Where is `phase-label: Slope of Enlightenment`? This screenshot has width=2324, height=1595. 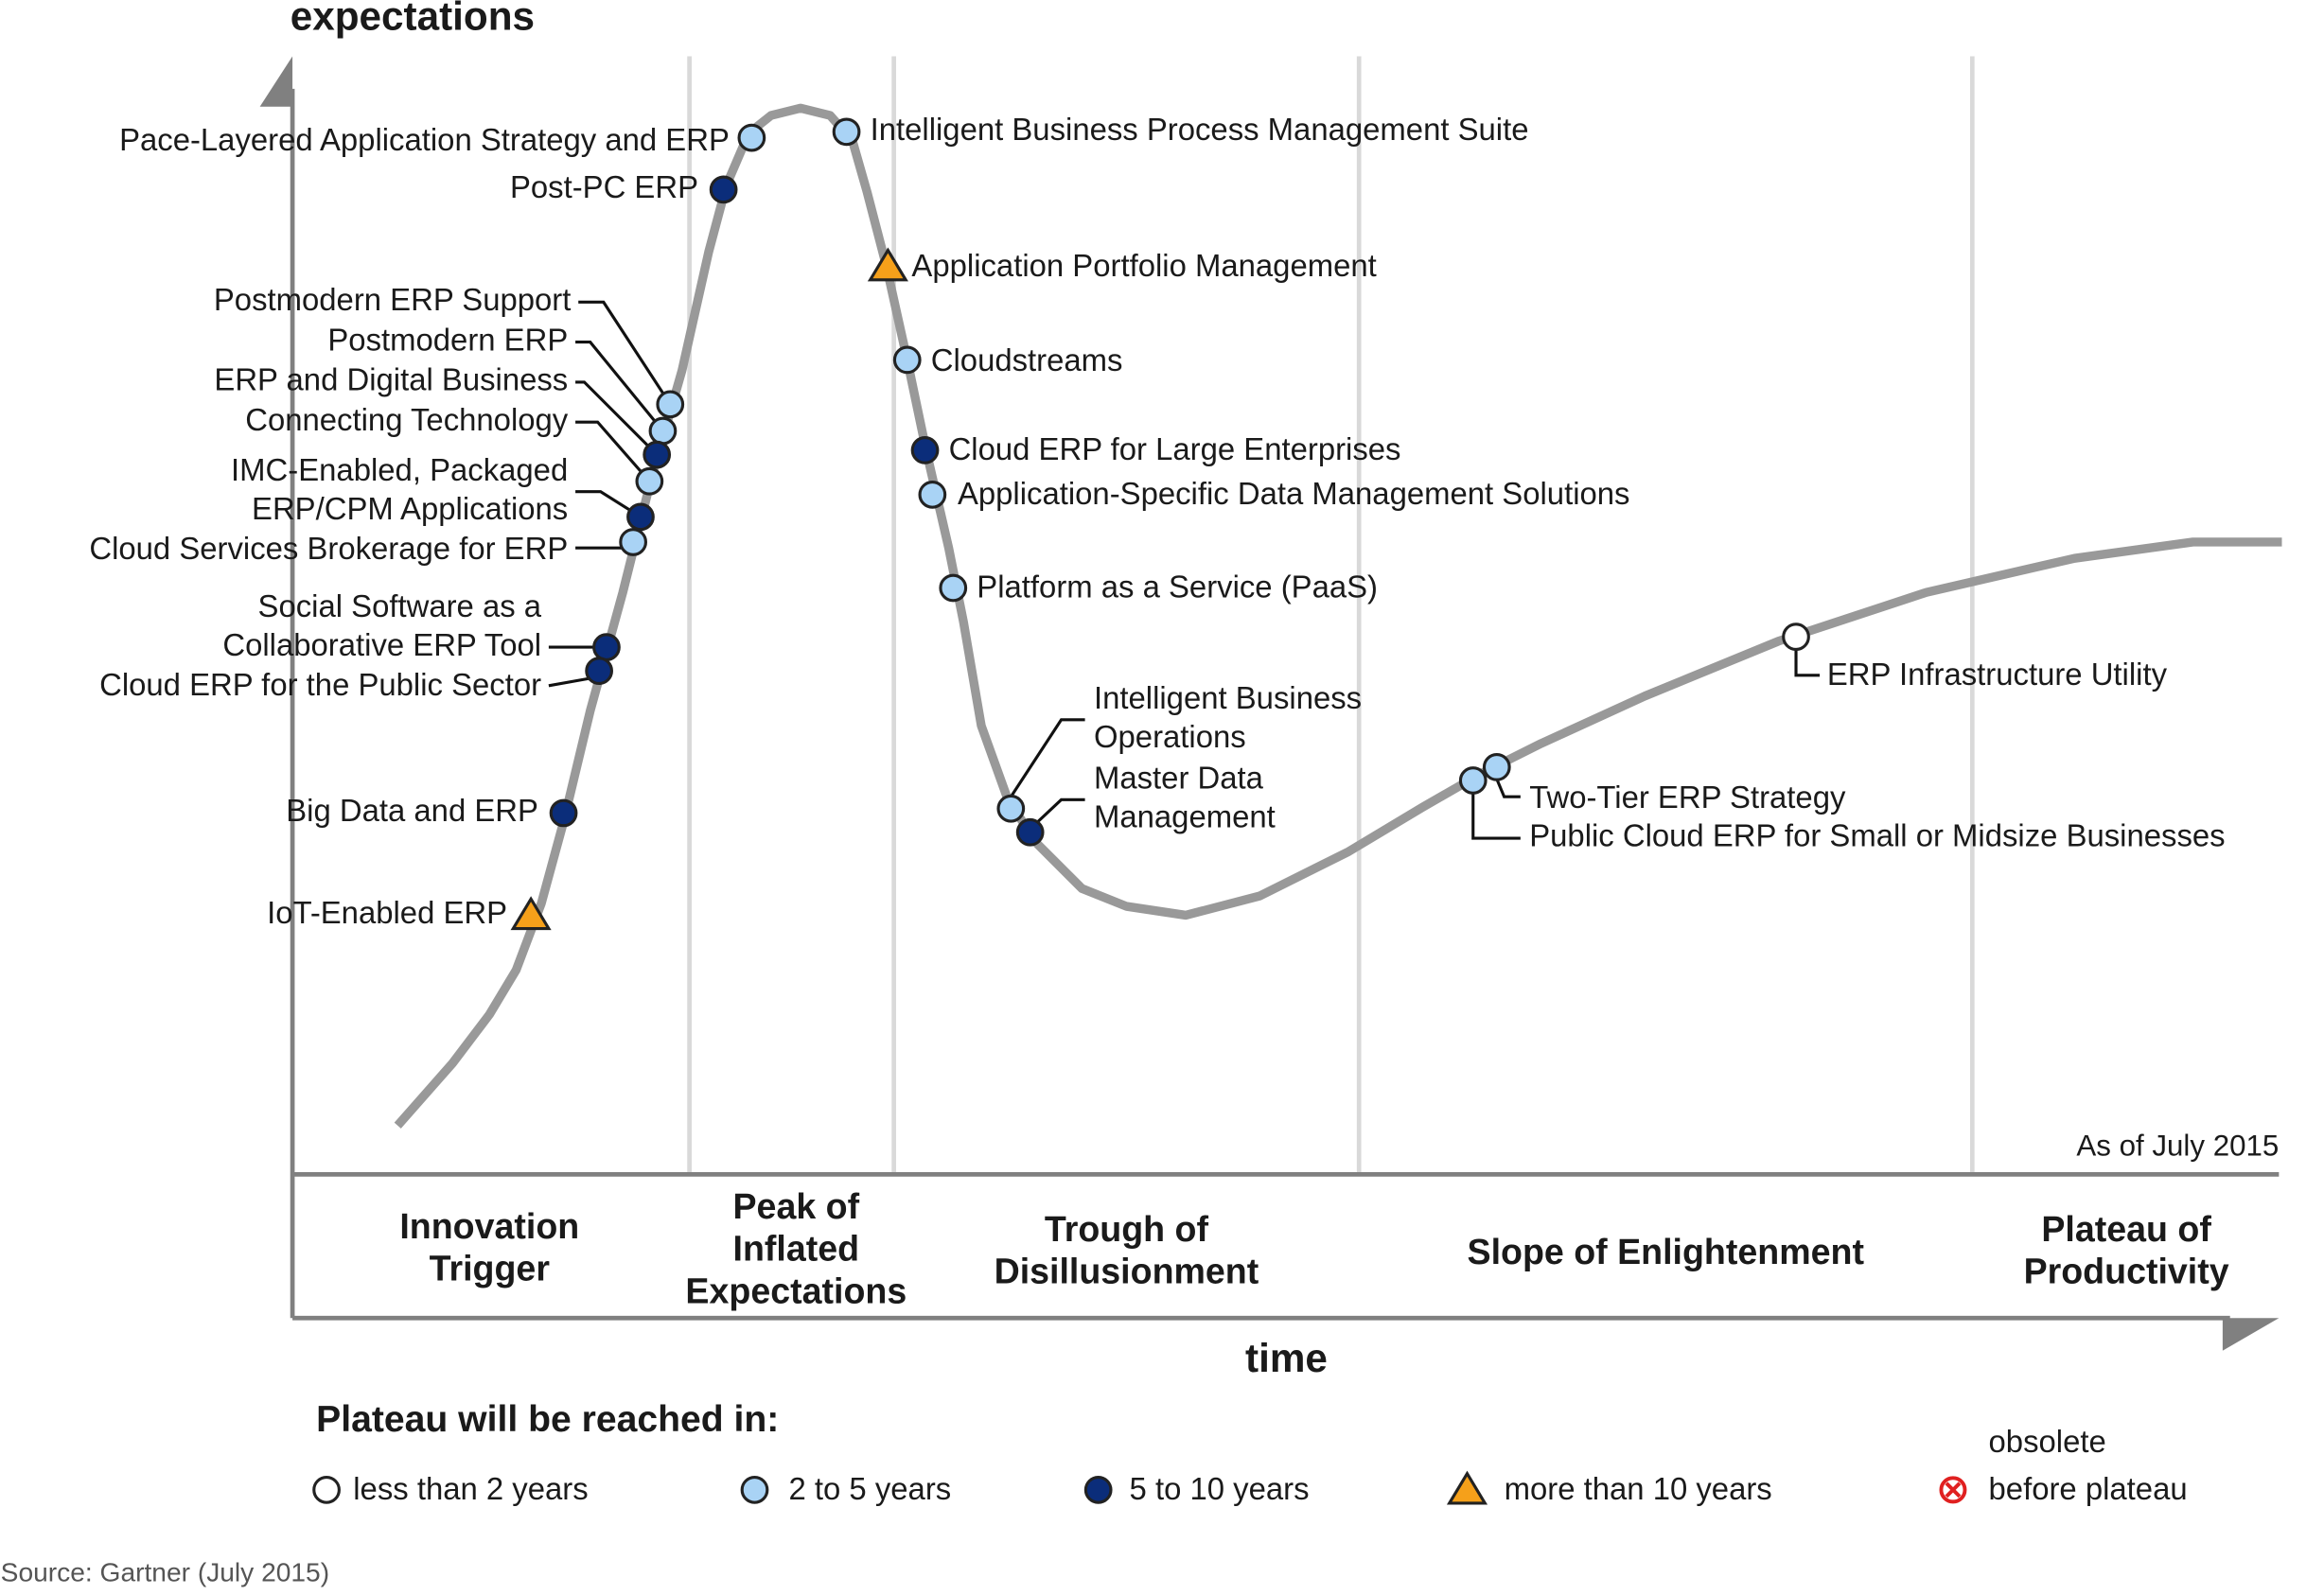 phase-label: Slope of Enlightenment is located at coordinates (1666, 1251).